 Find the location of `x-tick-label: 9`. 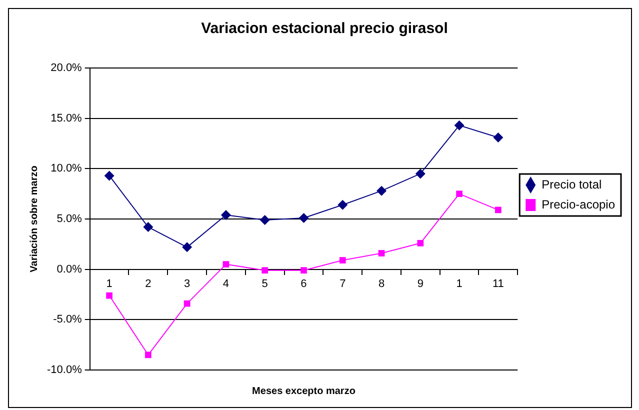

x-tick-label: 9 is located at coordinates (420, 284).